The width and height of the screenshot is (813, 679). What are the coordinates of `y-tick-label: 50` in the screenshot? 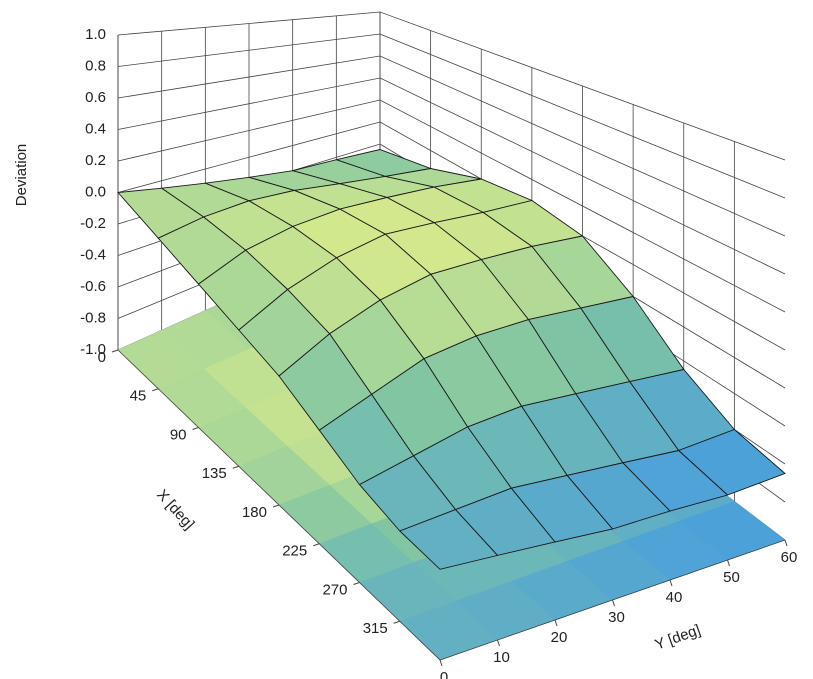 It's located at (731, 577).